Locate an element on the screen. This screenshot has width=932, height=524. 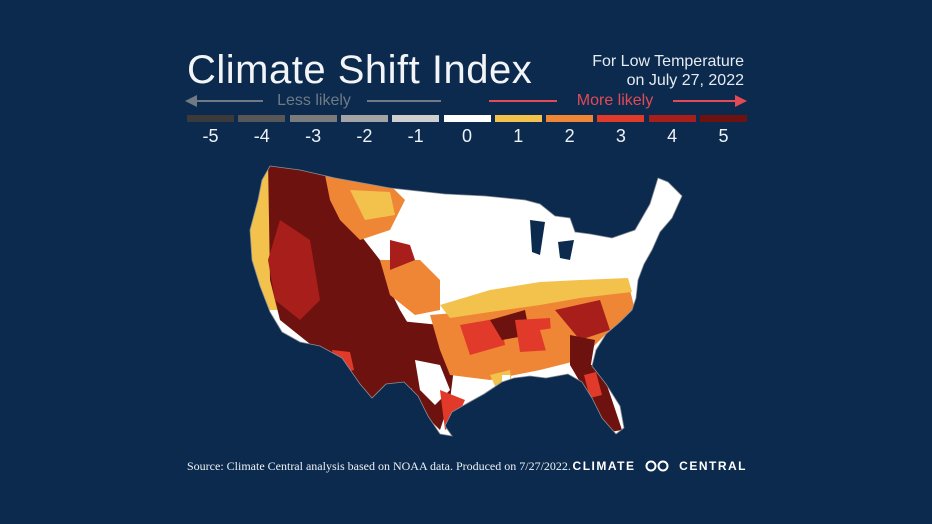
brand-word-left: CLIMATE is located at coordinates (604, 466).